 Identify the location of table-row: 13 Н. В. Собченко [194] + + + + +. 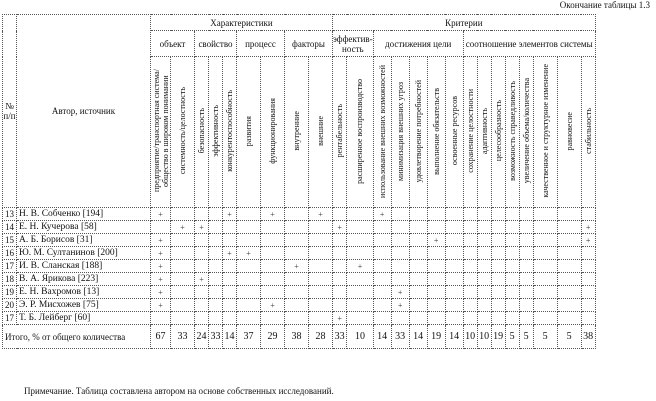
(299, 214).